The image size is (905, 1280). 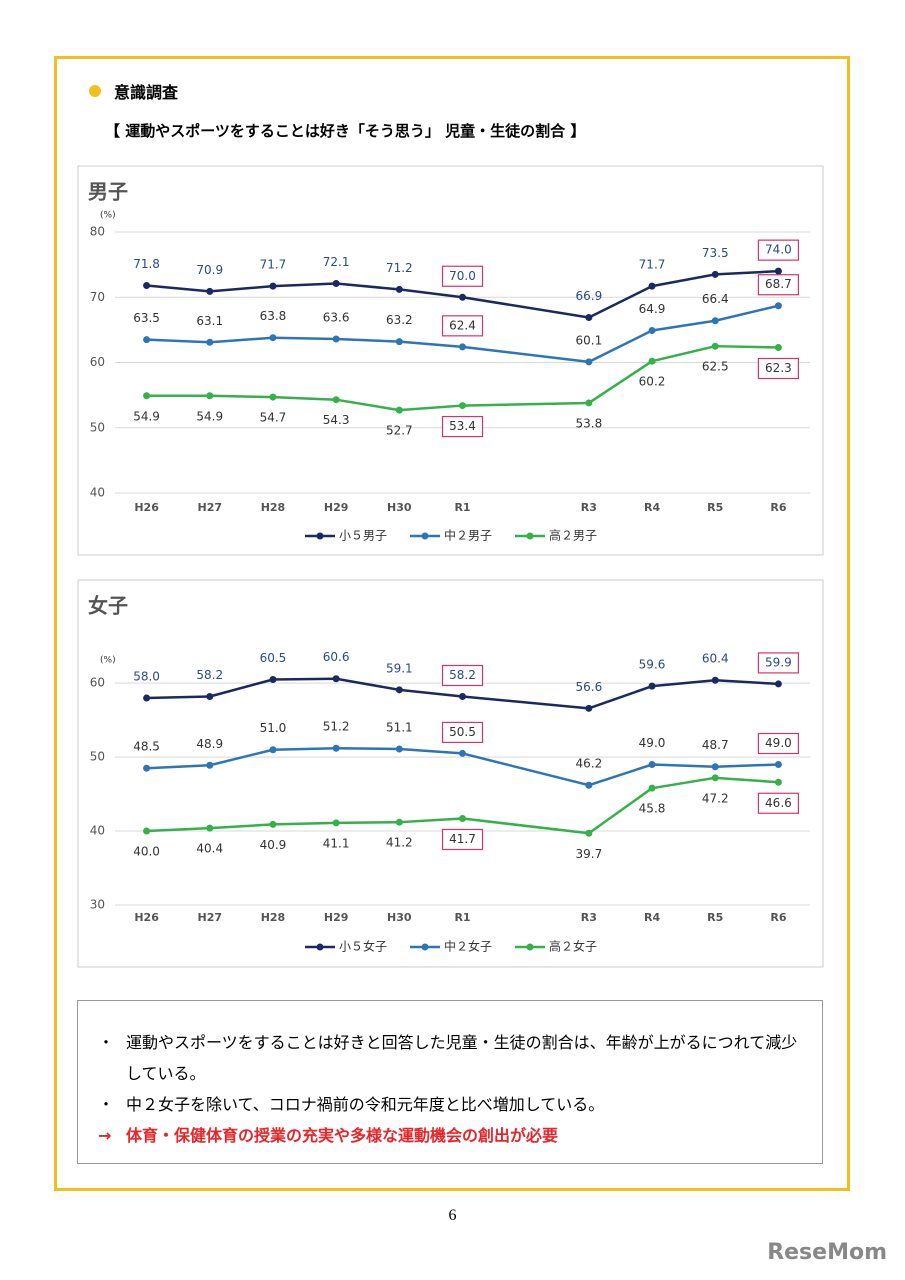 What do you see at coordinates (652, 507) in the screenshot?
I see `x-tick-label: R4` at bounding box center [652, 507].